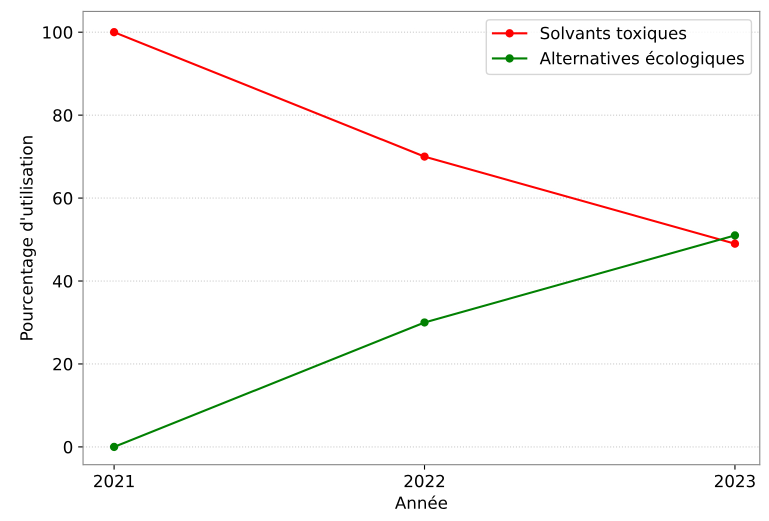 This screenshot has height=521, width=769. What do you see at coordinates (62, 198) in the screenshot?
I see `y-tick-label: 60` at bounding box center [62, 198].